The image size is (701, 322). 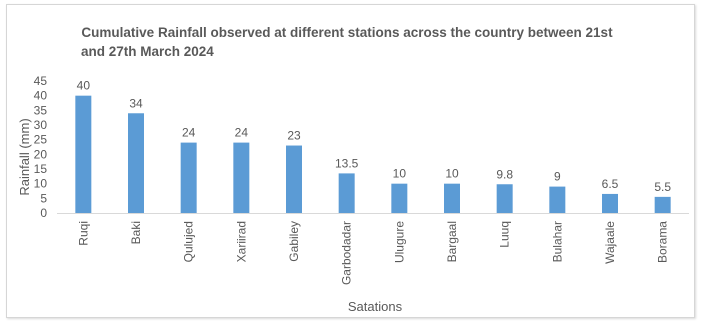 I want to click on bar-ruqi, so click(x=83, y=154).